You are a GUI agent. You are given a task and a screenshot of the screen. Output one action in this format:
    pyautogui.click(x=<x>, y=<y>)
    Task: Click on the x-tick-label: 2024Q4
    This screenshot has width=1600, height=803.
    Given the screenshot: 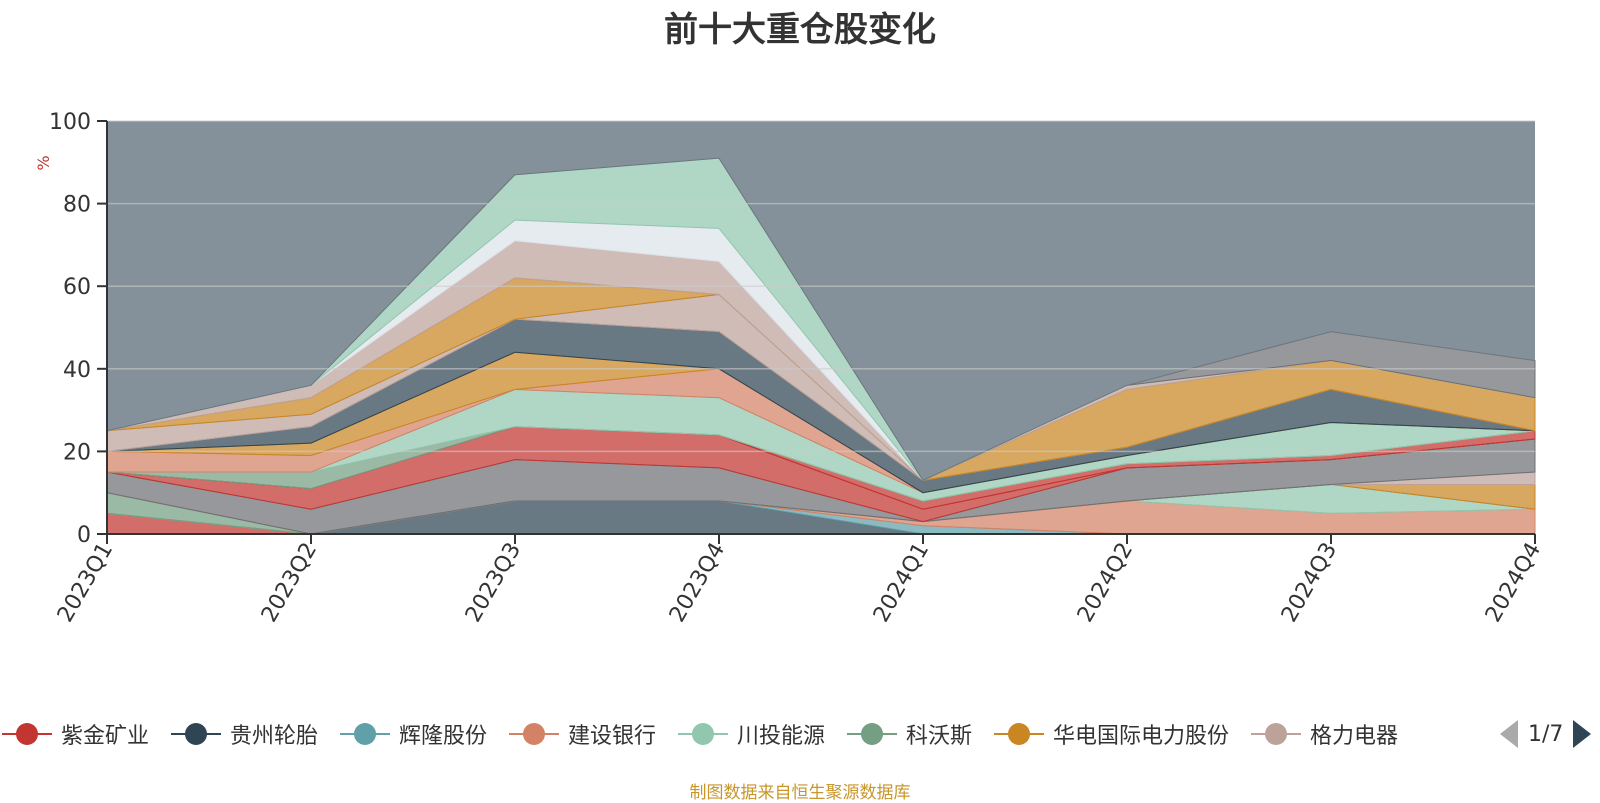 What is the action you would take?
    pyautogui.click(x=1513, y=583)
    